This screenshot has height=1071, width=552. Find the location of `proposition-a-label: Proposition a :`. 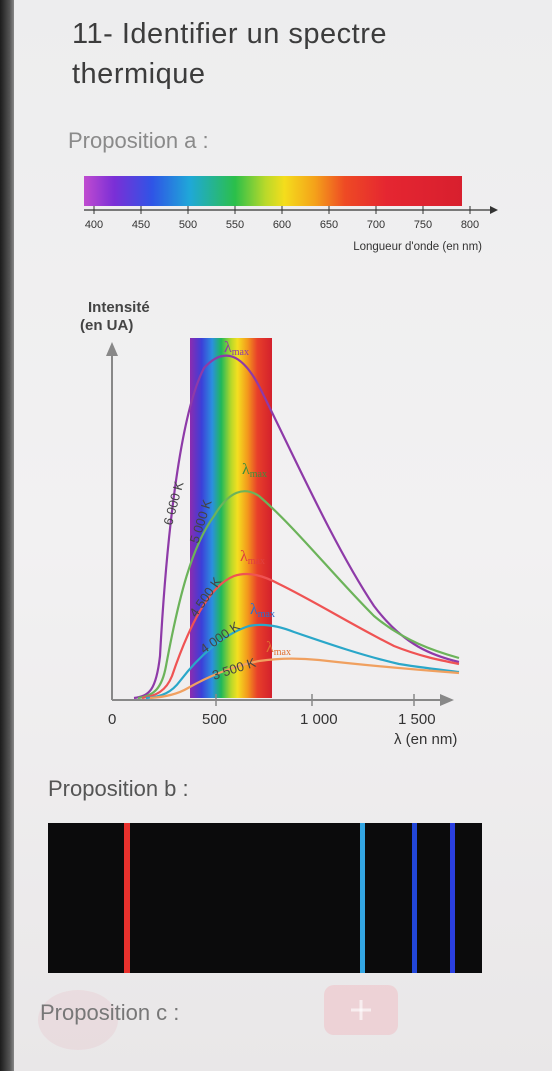

proposition-a-label: Proposition a : is located at coordinates (138, 140).